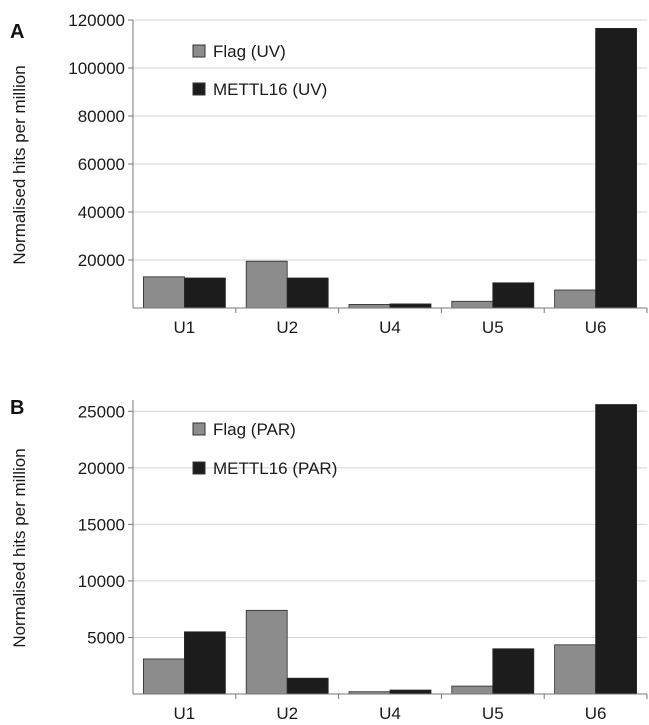  Describe the element at coordinates (17, 32) in the screenshot. I see `panel-letter-a: A` at that location.